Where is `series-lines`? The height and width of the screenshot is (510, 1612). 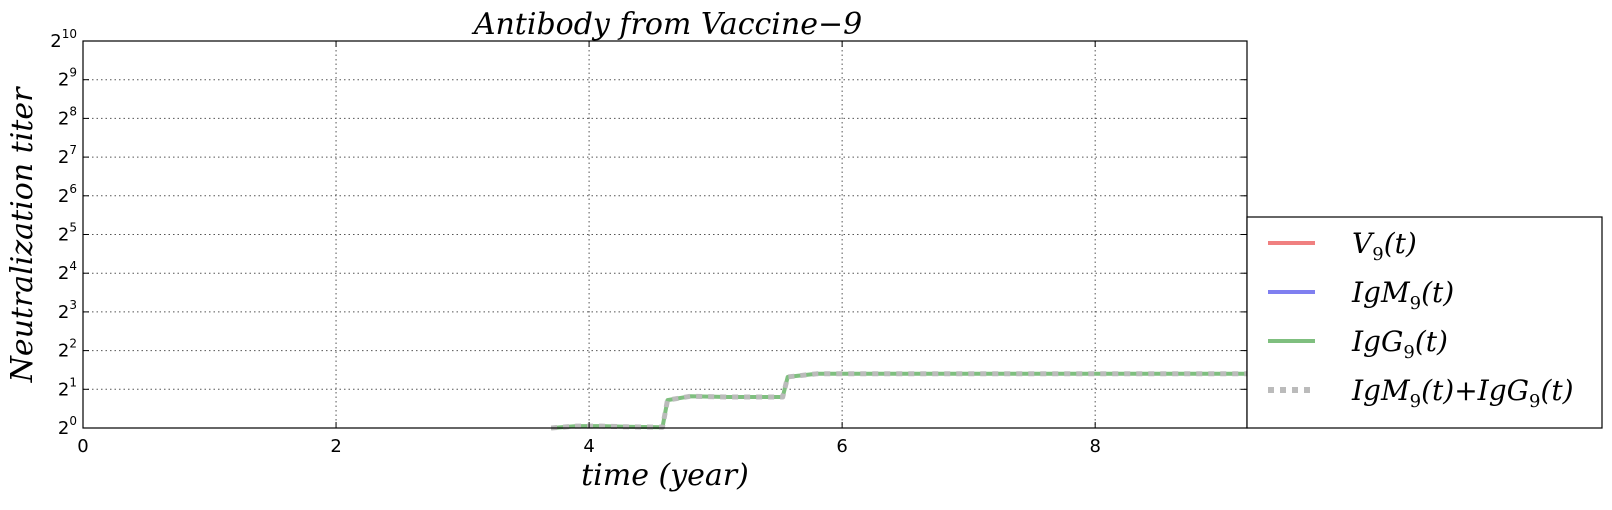
series-lines is located at coordinates (898, 401).